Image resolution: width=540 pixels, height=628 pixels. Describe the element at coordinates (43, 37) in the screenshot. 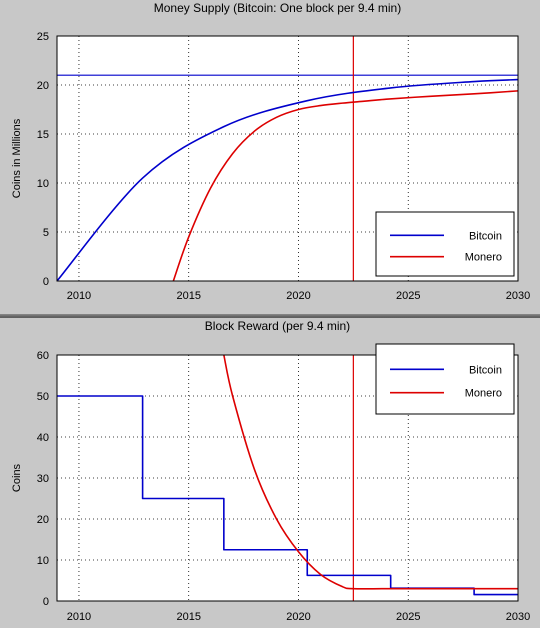

I see `y-tick-label: 25` at that location.